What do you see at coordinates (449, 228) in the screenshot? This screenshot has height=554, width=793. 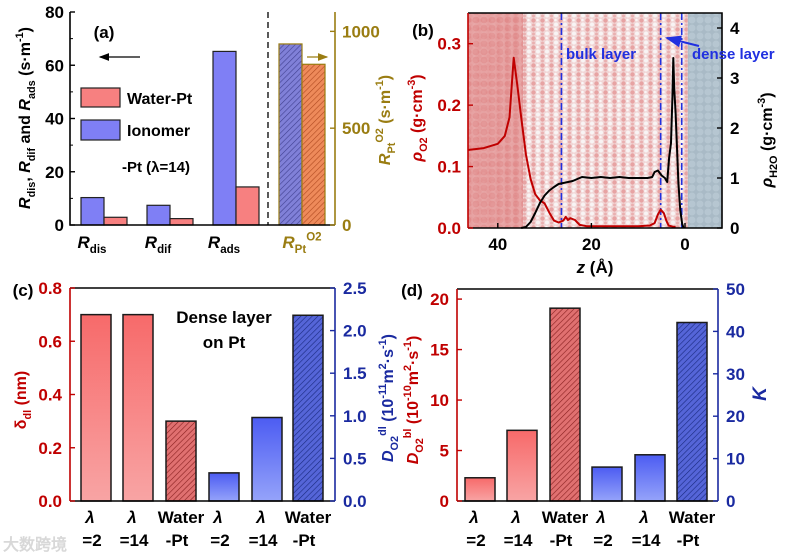 I see `tick-label-left: 0.0` at bounding box center [449, 228].